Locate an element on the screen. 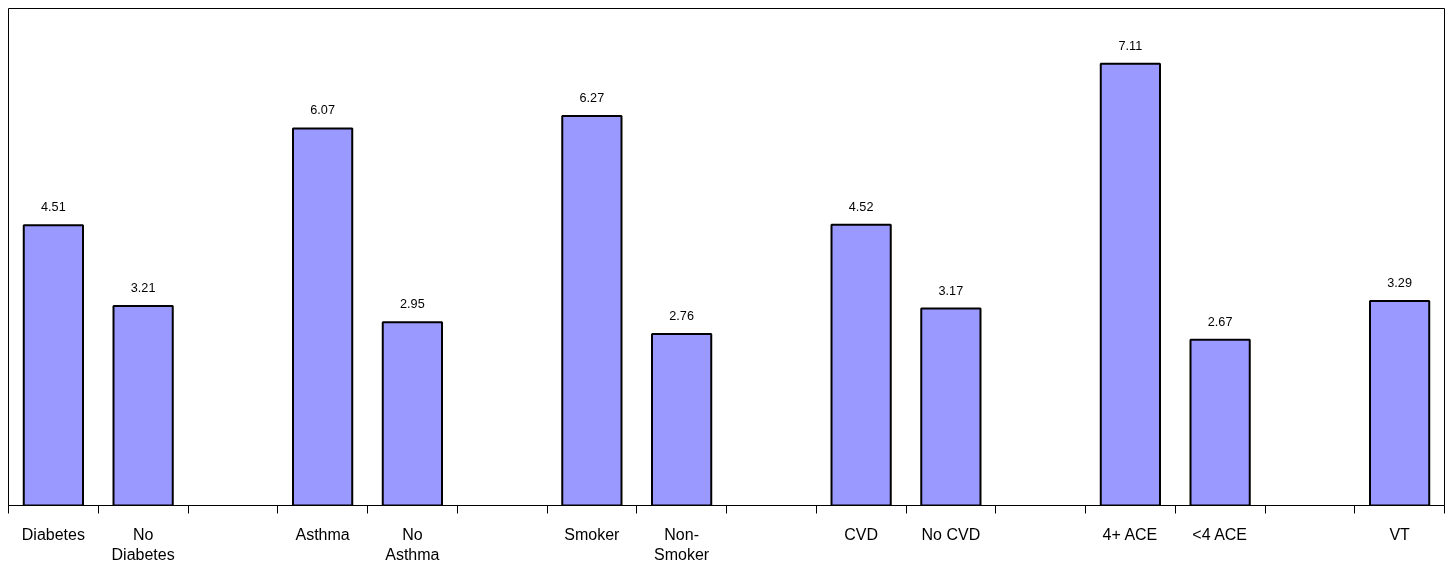 The image size is (1450, 567). data-label: 2.76 is located at coordinates (681, 316).